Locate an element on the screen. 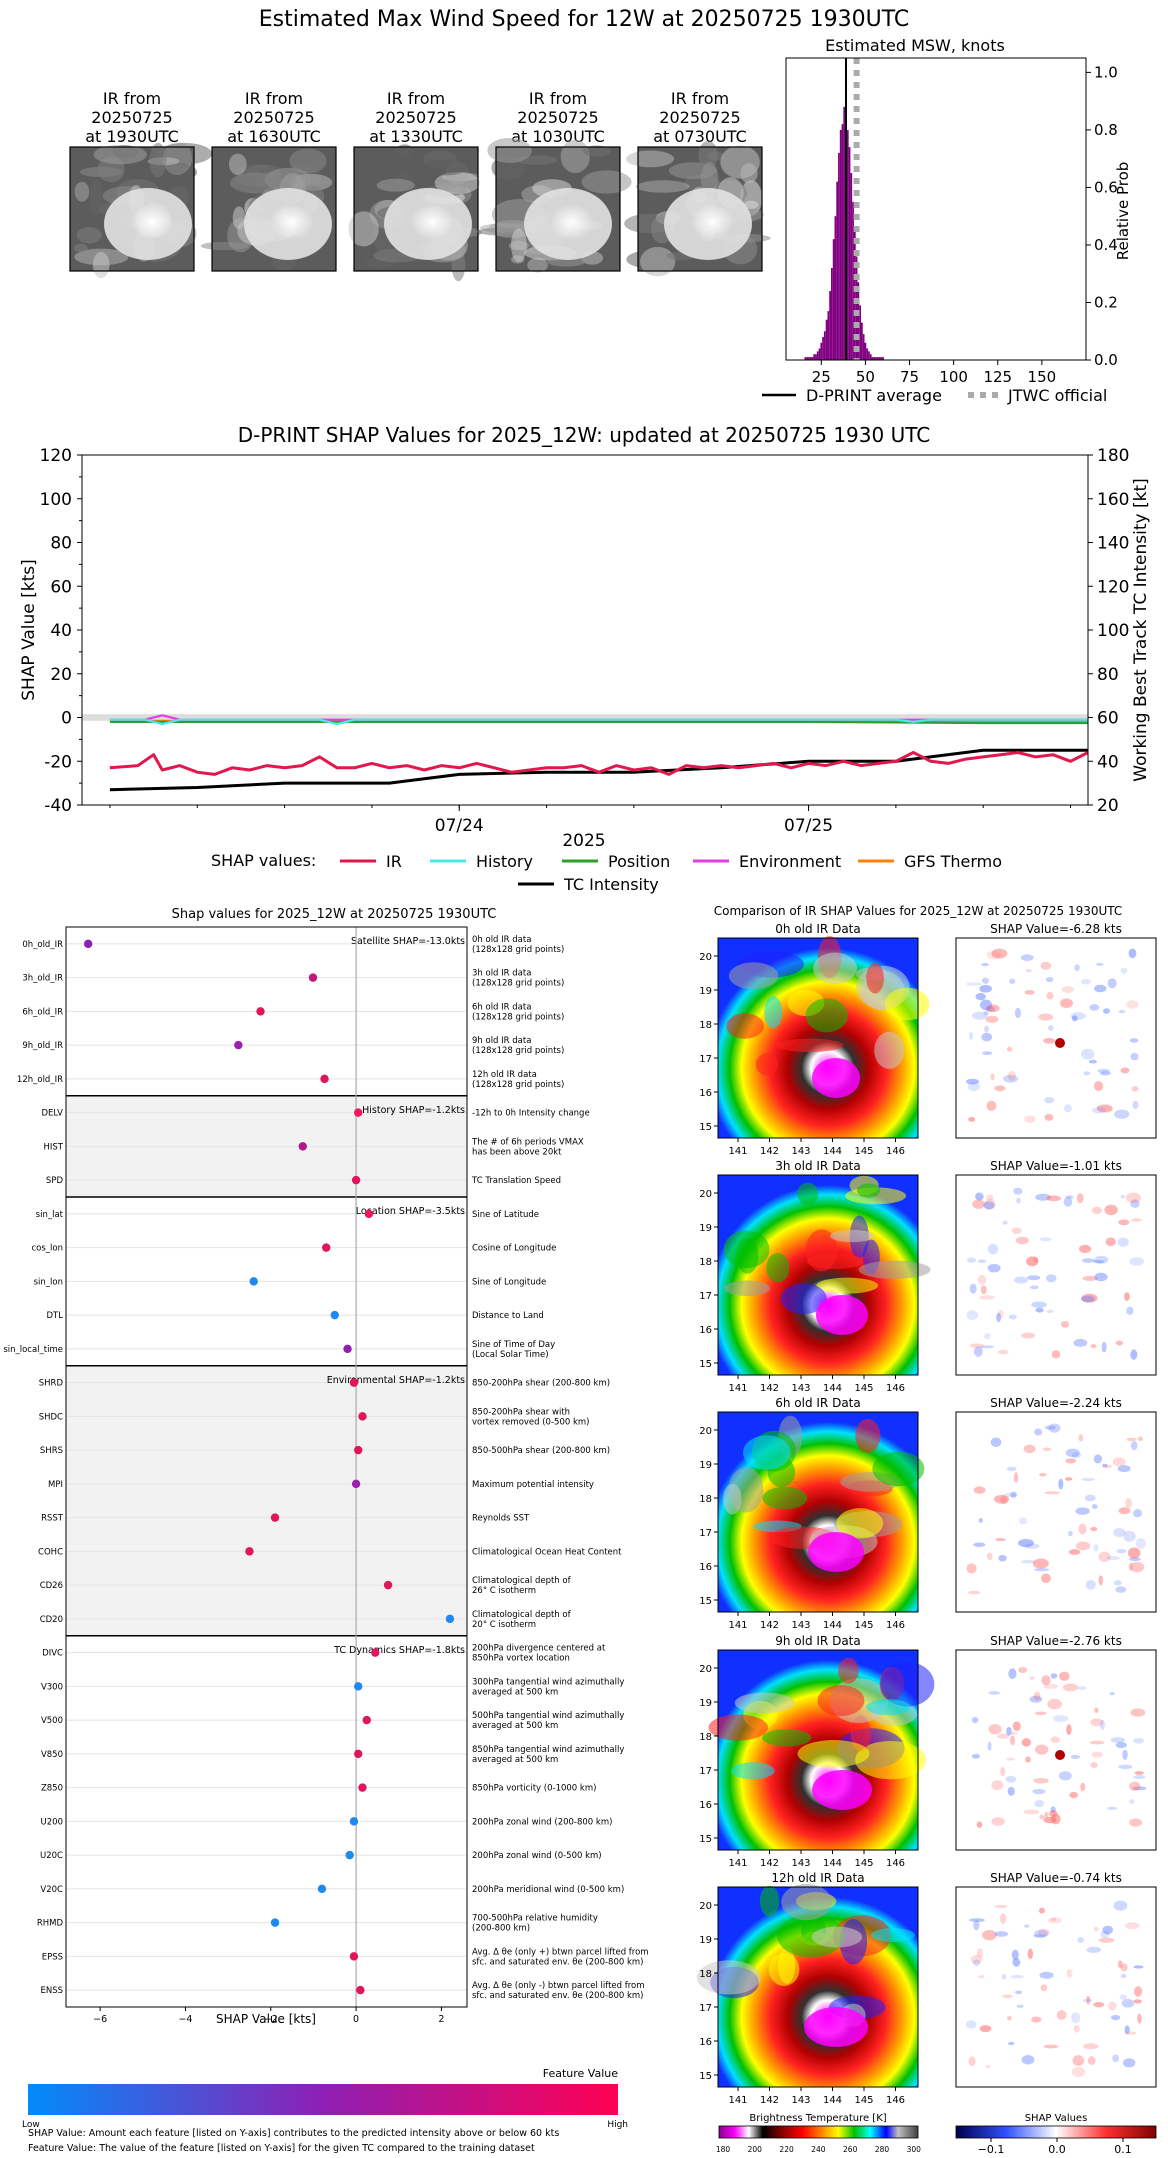 Image resolution: width=1168 pixels, height=2158 pixels. feature-name-label: Z850 is located at coordinates (52, 1789).